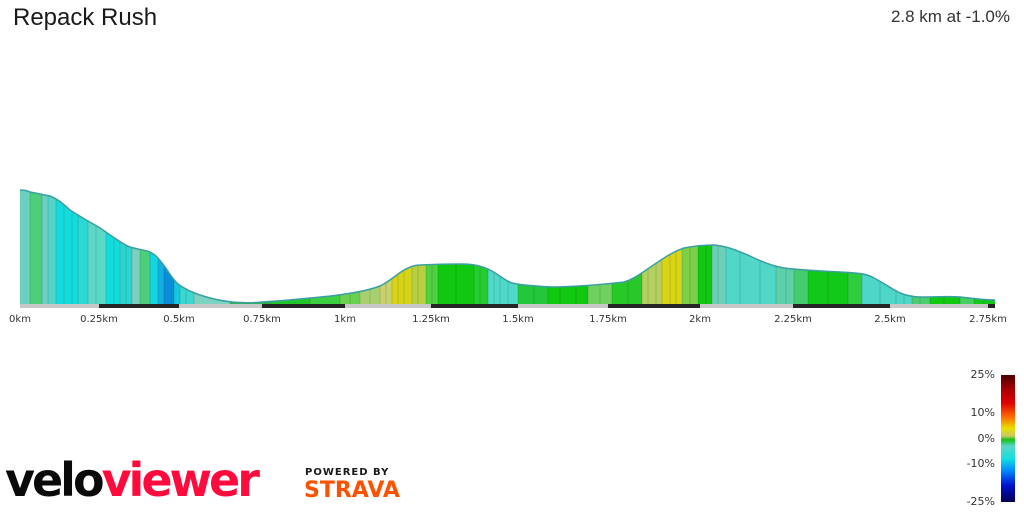  What do you see at coordinates (431, 319) in the screenshot?
I see `x-tick-label: 1.25km` at bounding box center [431, 319].